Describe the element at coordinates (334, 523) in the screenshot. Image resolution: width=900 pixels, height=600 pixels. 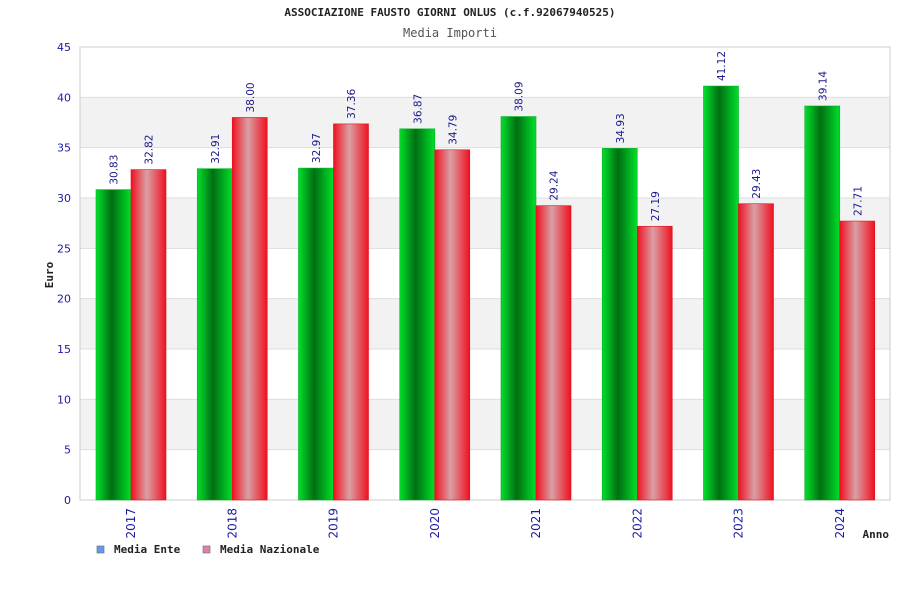
I see `x-tick-label: 2019` at that location.